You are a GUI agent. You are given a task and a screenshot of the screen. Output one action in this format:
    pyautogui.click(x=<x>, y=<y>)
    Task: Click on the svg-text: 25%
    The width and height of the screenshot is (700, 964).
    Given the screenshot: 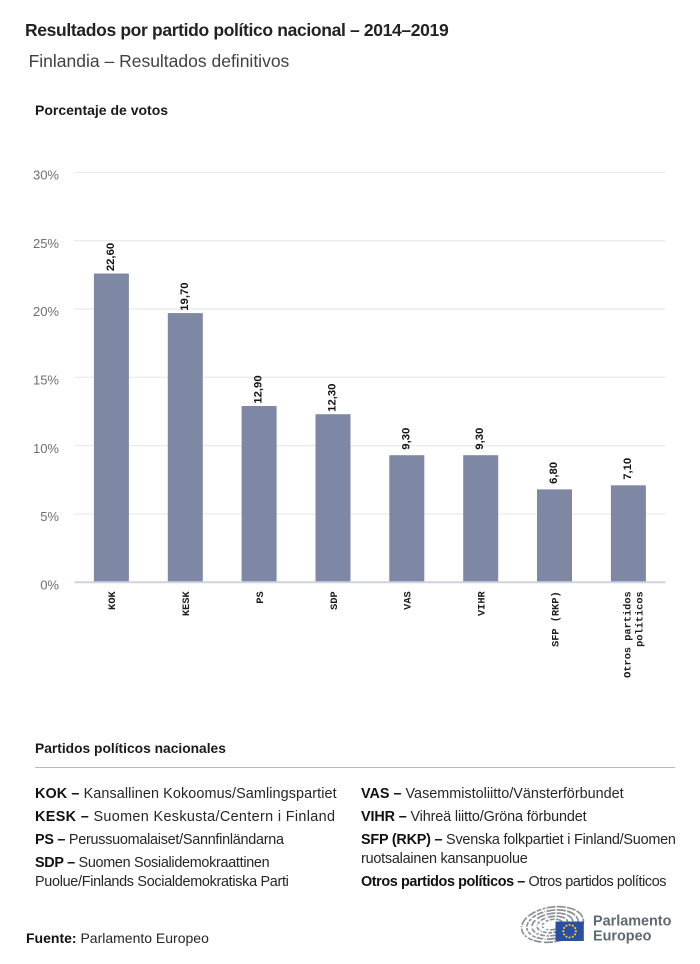 What is the action you would take?
    pyautogui.click(x=46, y=243)
    